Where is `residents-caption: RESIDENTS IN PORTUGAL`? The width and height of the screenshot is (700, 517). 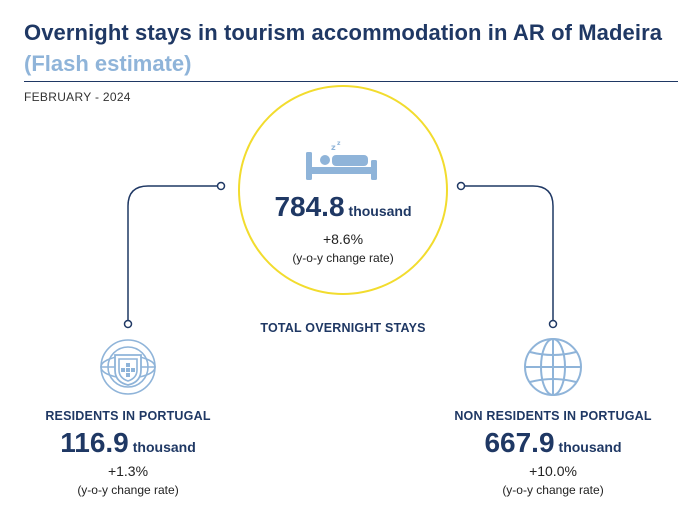 residents-caption: RESIDENTS IN PORTUGAL is located at coordinates (128, 416).